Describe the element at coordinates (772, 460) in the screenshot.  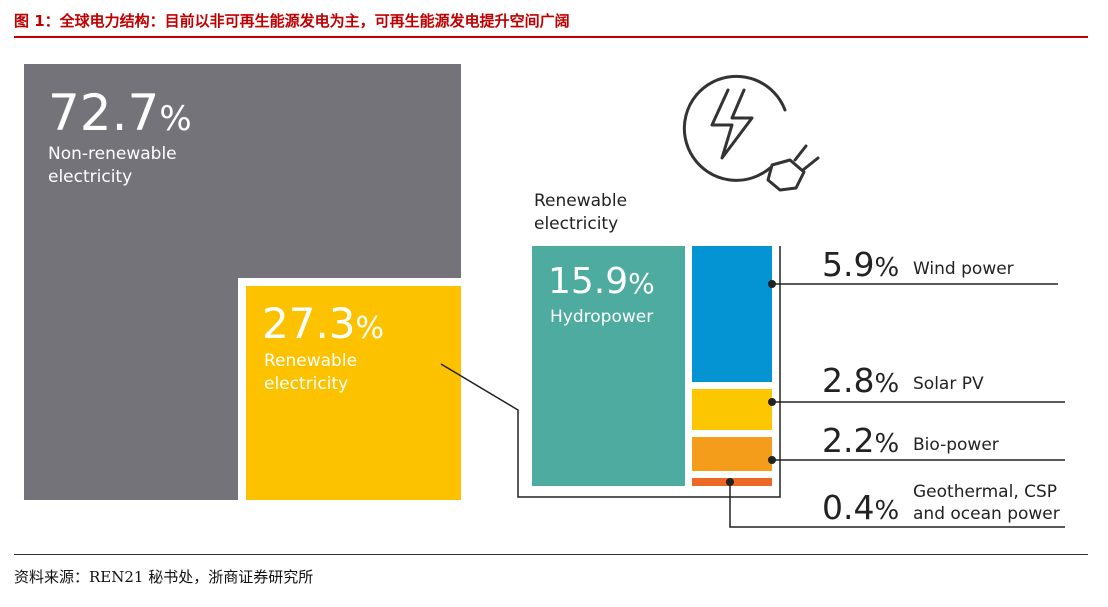
I see `bio-leader-dot` at that location.